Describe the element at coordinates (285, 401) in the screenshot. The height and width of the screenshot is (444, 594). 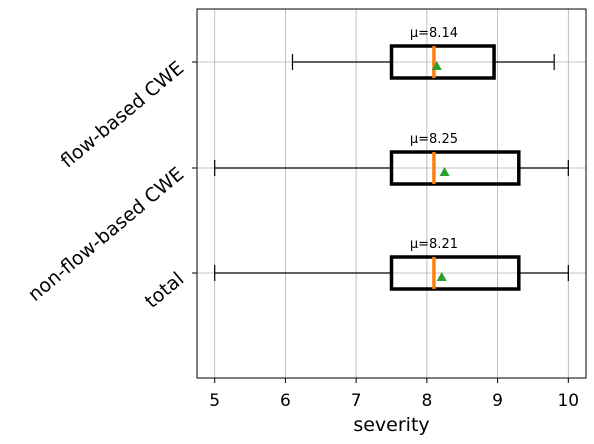
I see `x-tick-label: 6` at that location.